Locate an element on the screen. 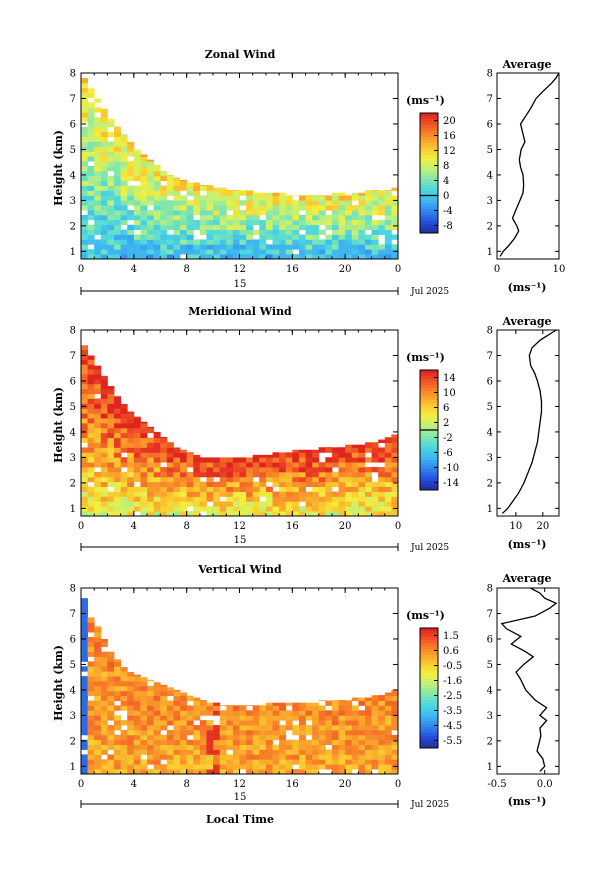  y-tick-label: 1 is located at coordinates (73, 767).